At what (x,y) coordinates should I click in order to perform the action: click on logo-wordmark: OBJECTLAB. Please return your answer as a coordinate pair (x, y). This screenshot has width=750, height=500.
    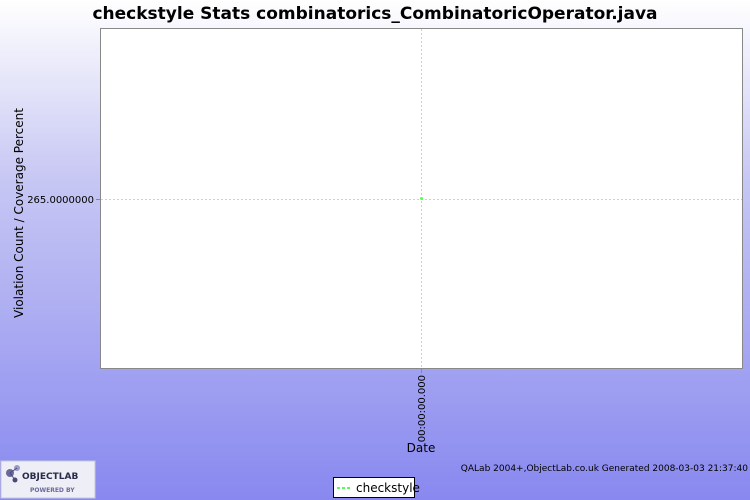
    Looking at the image, I should click on (50, 477).